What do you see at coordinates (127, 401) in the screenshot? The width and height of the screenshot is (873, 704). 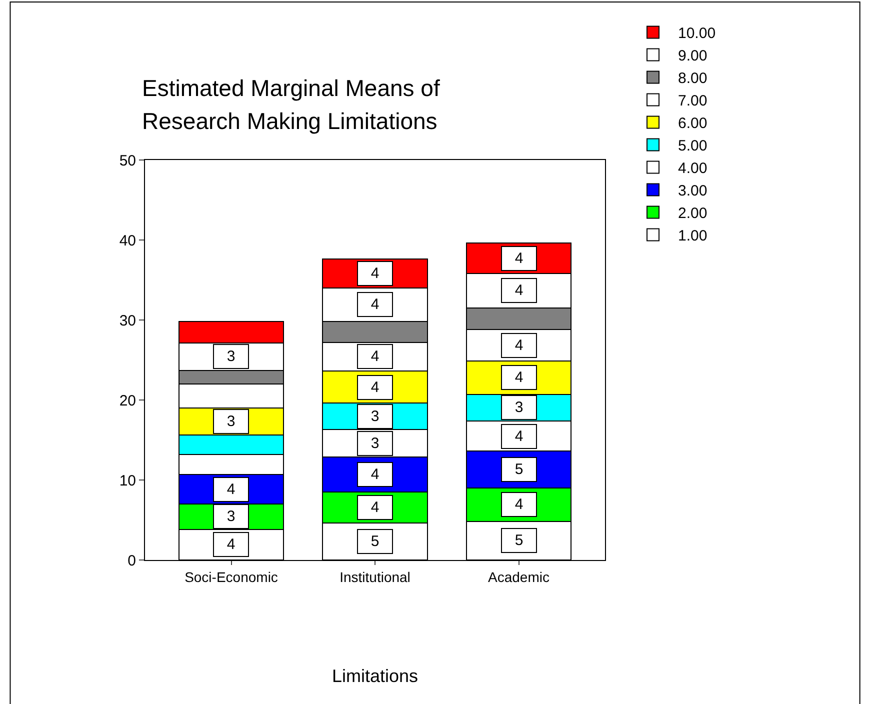 I see `y-tick-label: 20` at bounding box center [127, 401].